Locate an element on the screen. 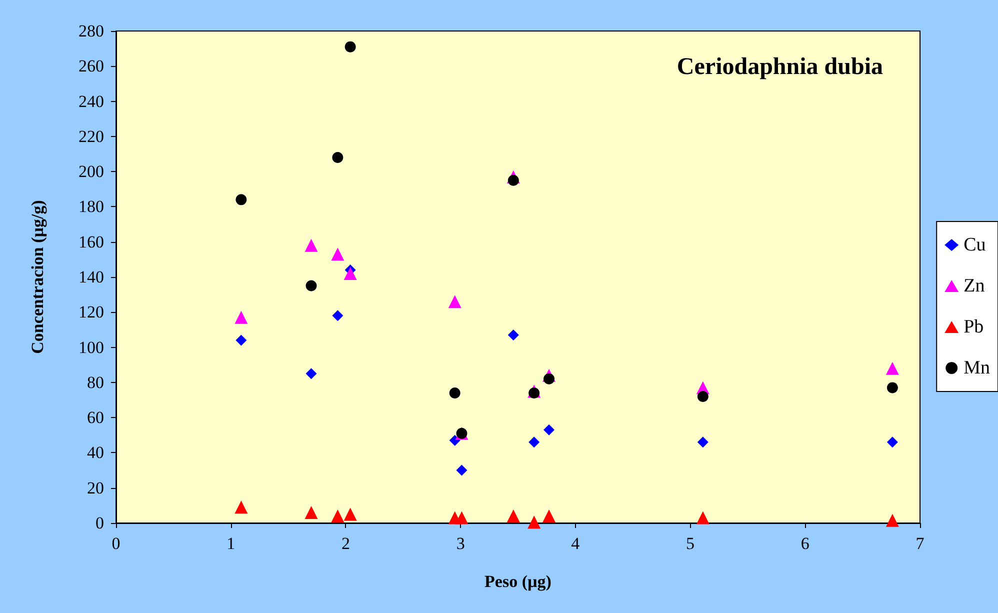  x-tick-label: 7 is located at coordinates (920, 543).